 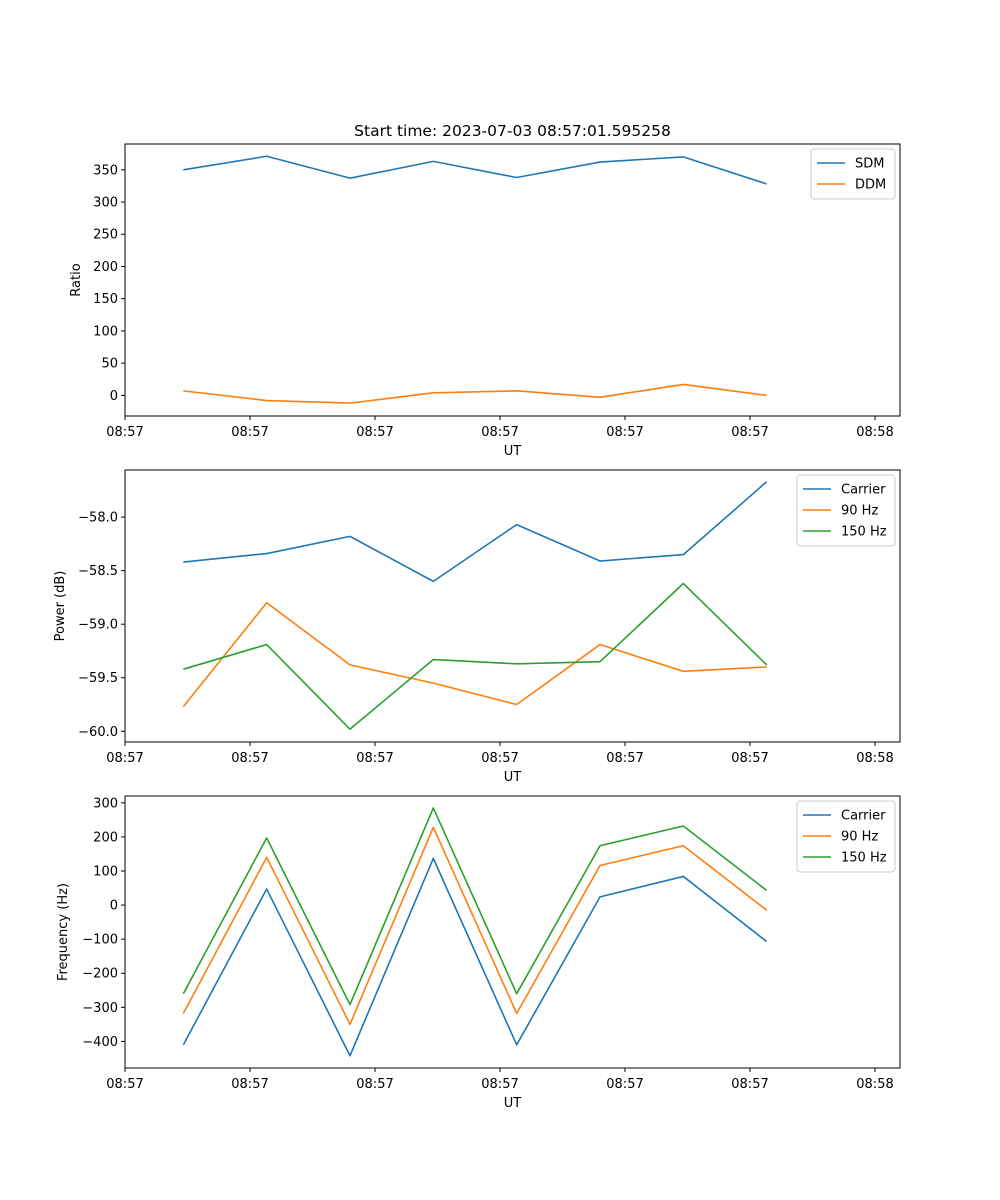 What do you see at coordinates (98, 518) in the screenshot?
I see `power-y-tick-label: −58.0` at bounding box center [98, 518].